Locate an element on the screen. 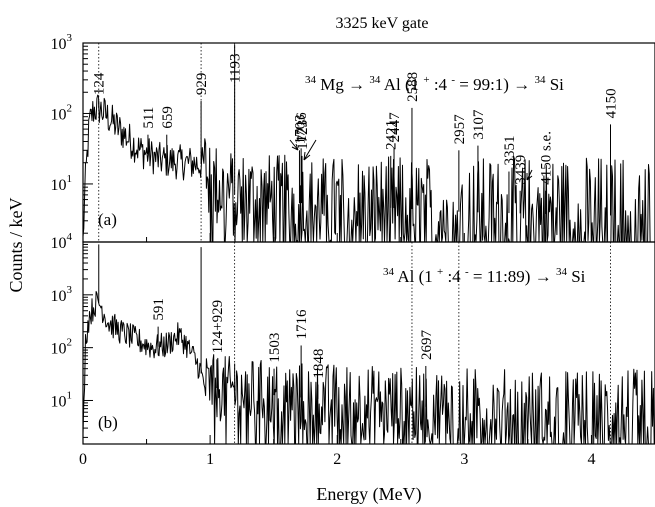  panel-a-peak-label-1193: 1193 is located at coordinates (236, 68).